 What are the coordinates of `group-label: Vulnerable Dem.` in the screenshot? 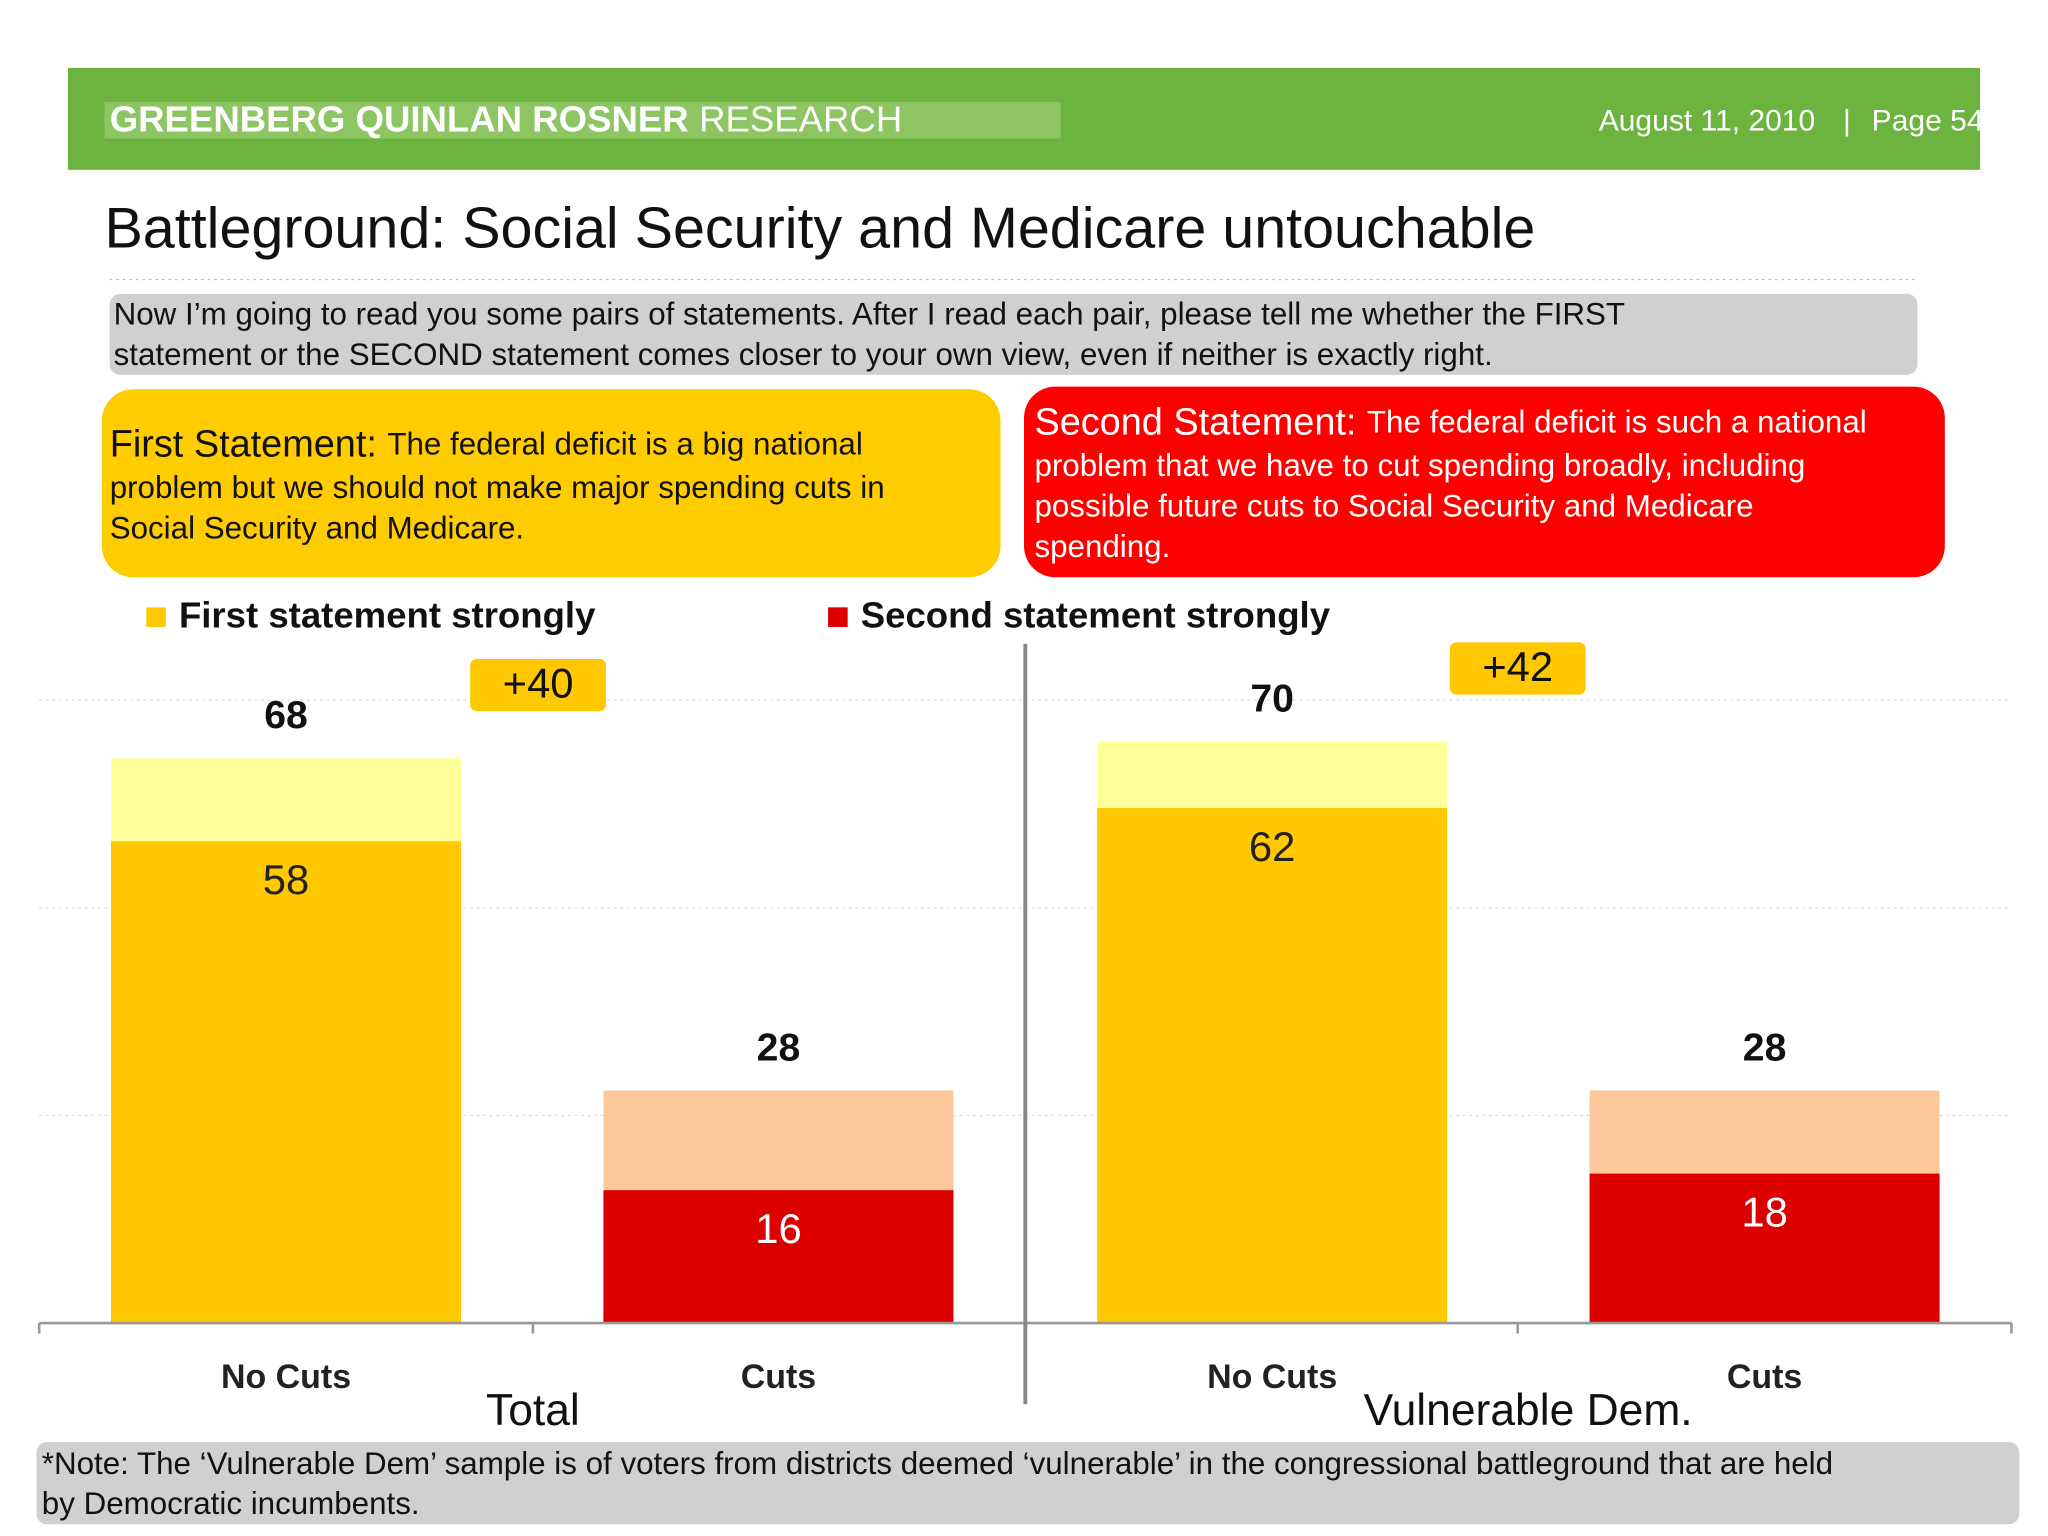 It's located at (1528, 1410).